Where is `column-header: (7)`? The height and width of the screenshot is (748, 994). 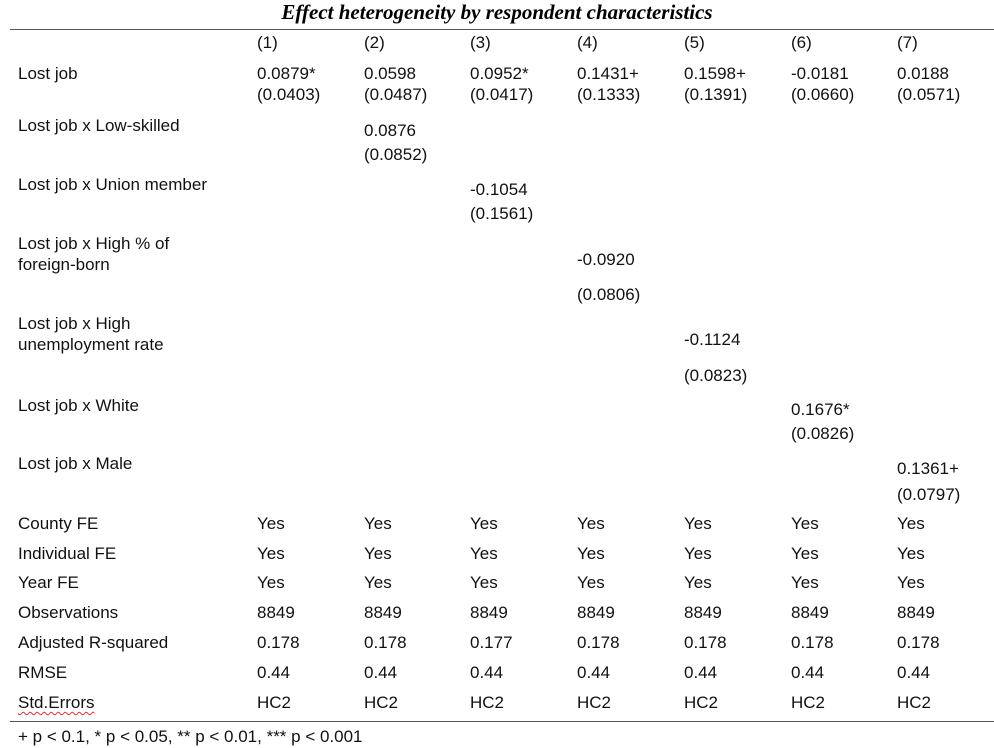 column-header: (7) is located at coordinates (907, 42).